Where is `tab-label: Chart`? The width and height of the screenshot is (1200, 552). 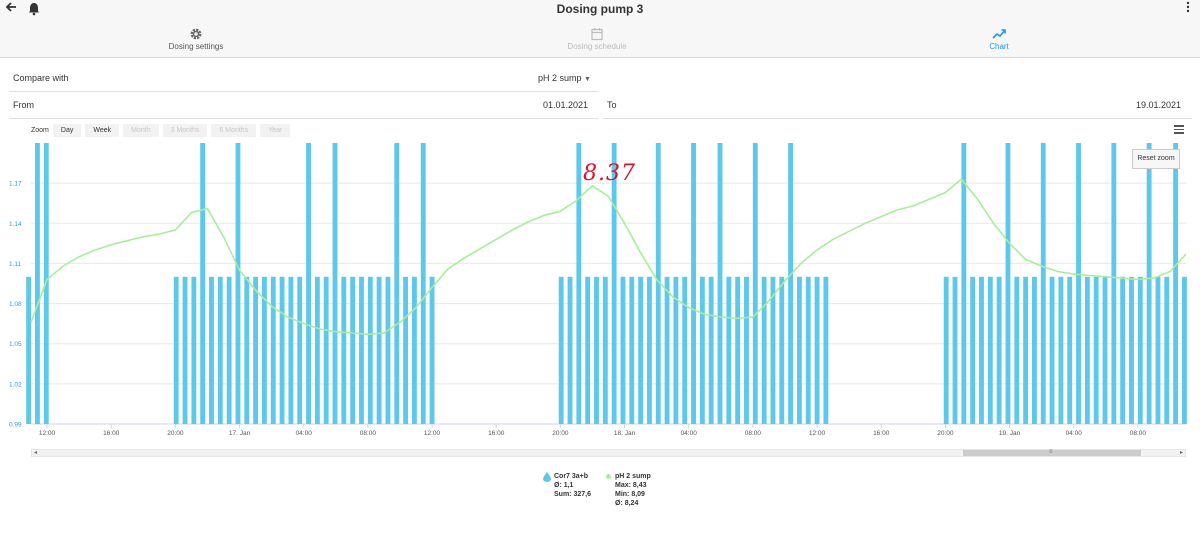 tab-label: Chart is located at coordinates (999, 46).